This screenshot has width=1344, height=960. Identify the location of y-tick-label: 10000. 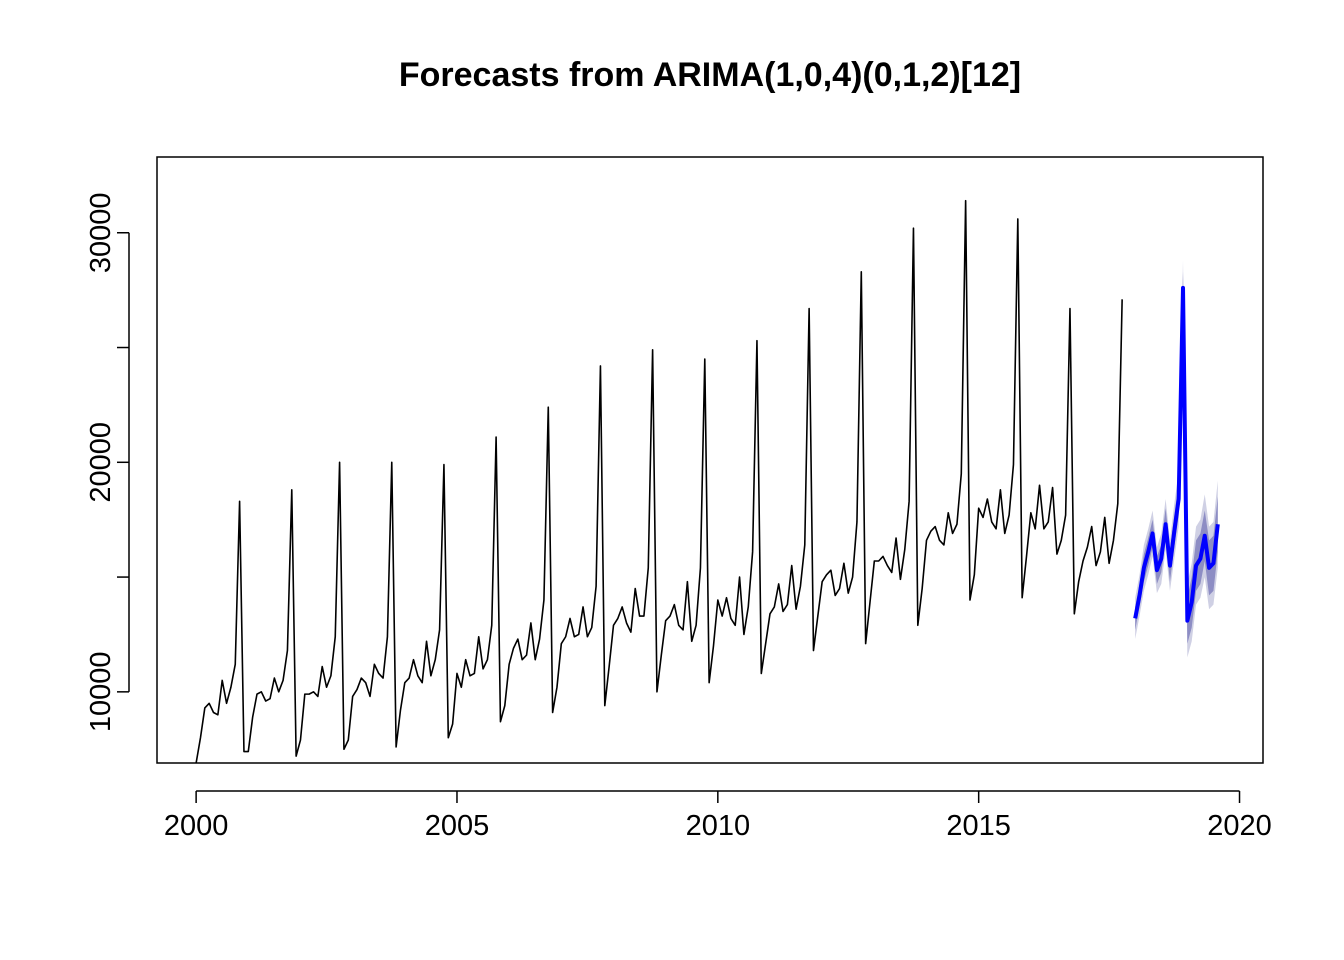
(101, 692).